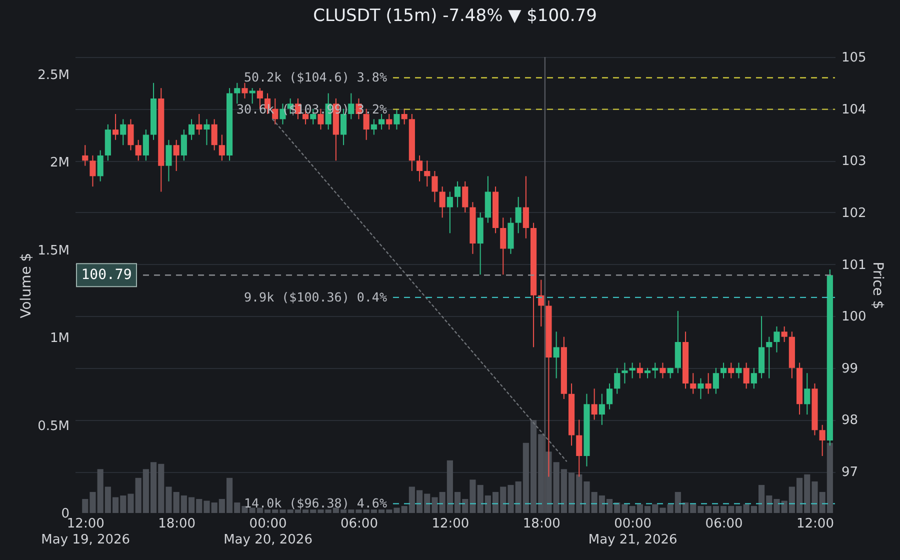  What do you see at coordinates (633, 532) in the screenshot?
I see `x-tick-label: 00:00 May 21, 2026` at bounding box center [633, 532].